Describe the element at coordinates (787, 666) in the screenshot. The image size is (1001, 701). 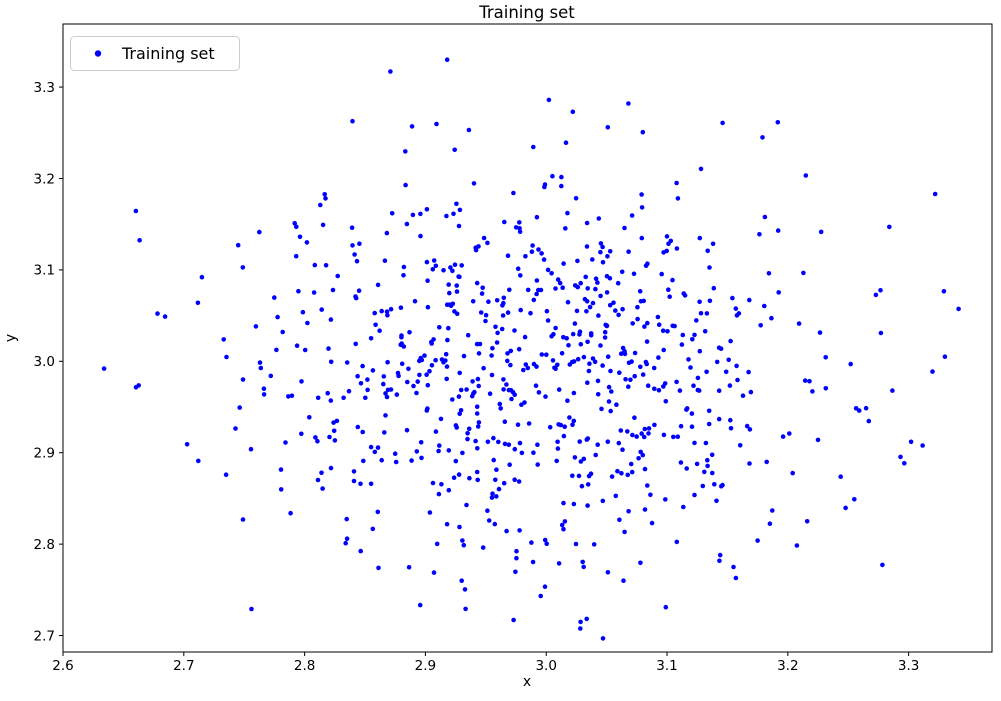
I see `x-tick-label: 3.2` at that location.